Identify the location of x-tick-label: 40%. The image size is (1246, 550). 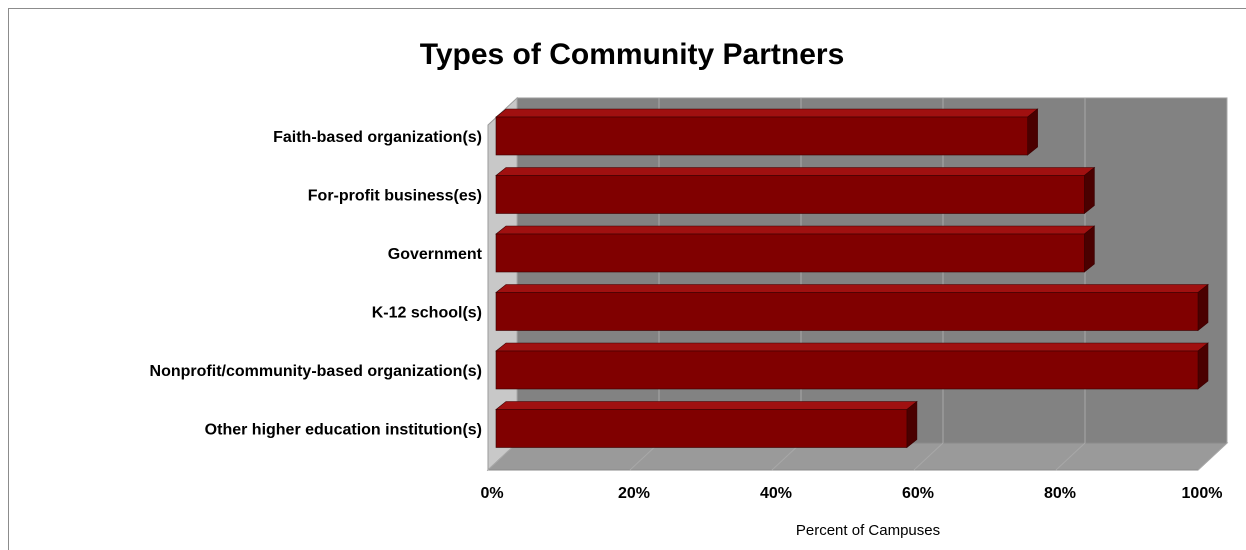
(776, 493).